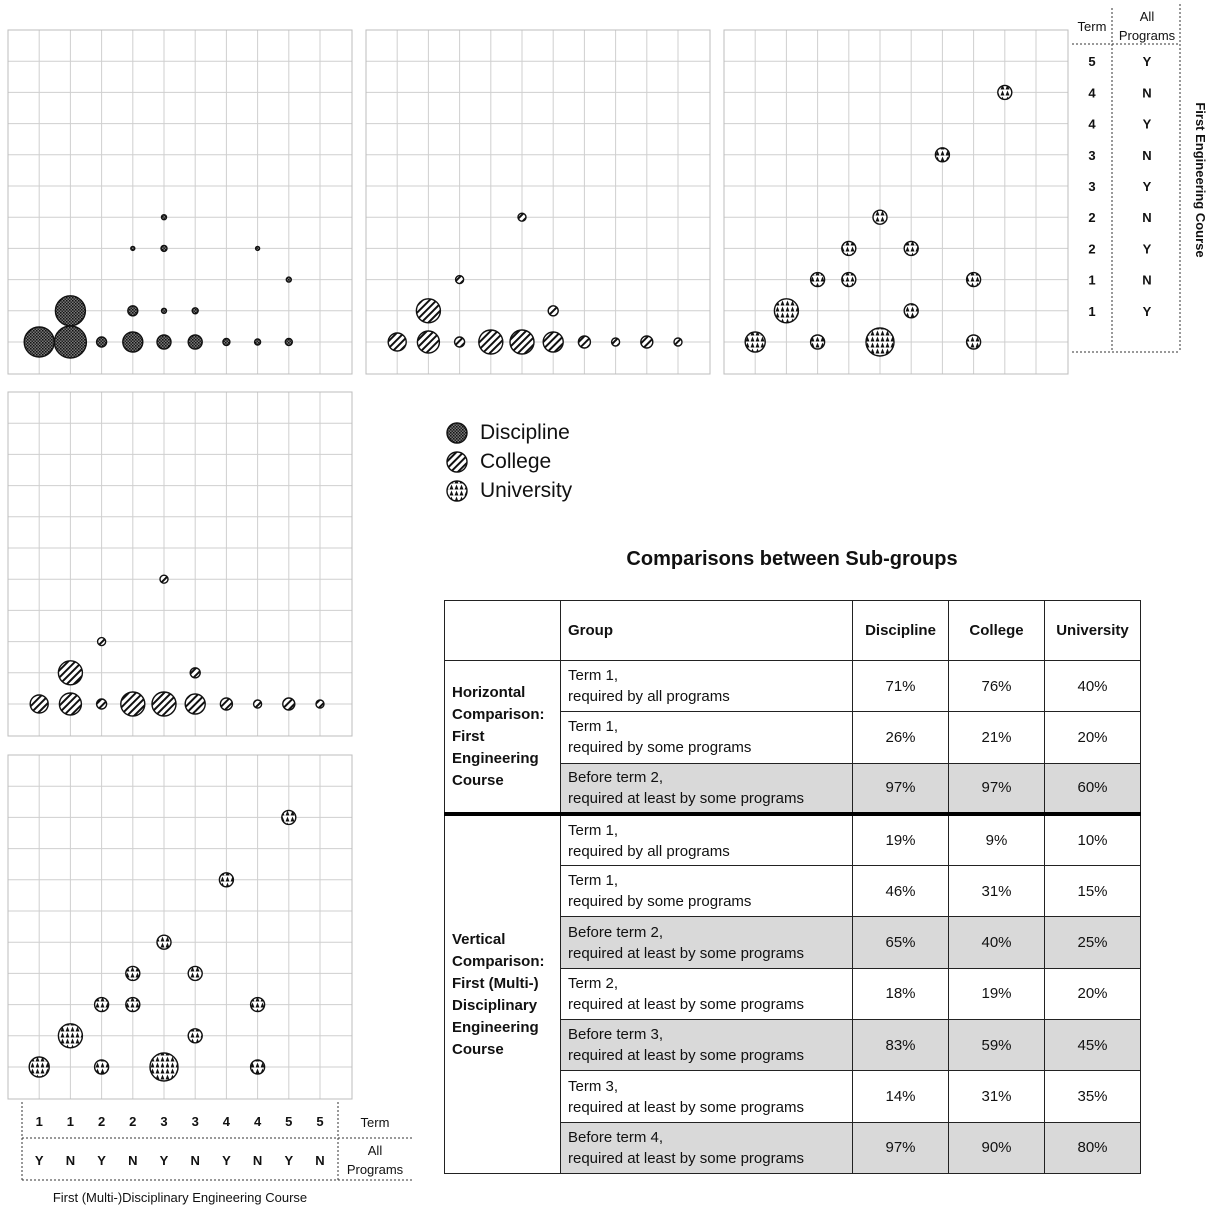 This screenshot has height=1208, width=1219. What do you see at coordinates (900, 737) in the screenshot?
I see `discipline-value: 26%` at bounding box center [900, 737].